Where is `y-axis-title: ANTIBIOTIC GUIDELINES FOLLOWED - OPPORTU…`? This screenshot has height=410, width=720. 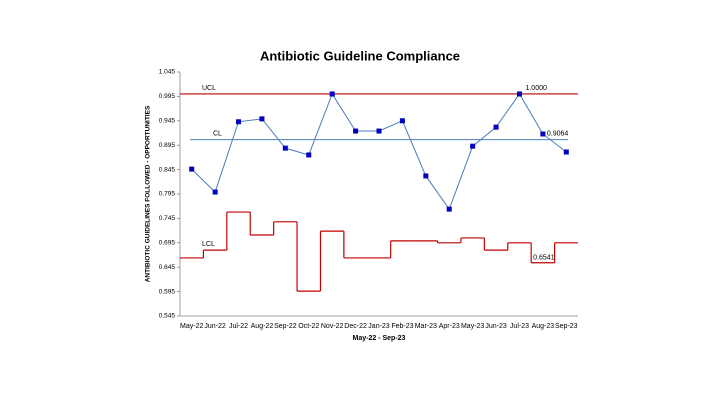
y-axis-title: ANTIBIOTIC GUIDELINES FOLLOWED - OPPORTU… is located at coordinates (148, 193).